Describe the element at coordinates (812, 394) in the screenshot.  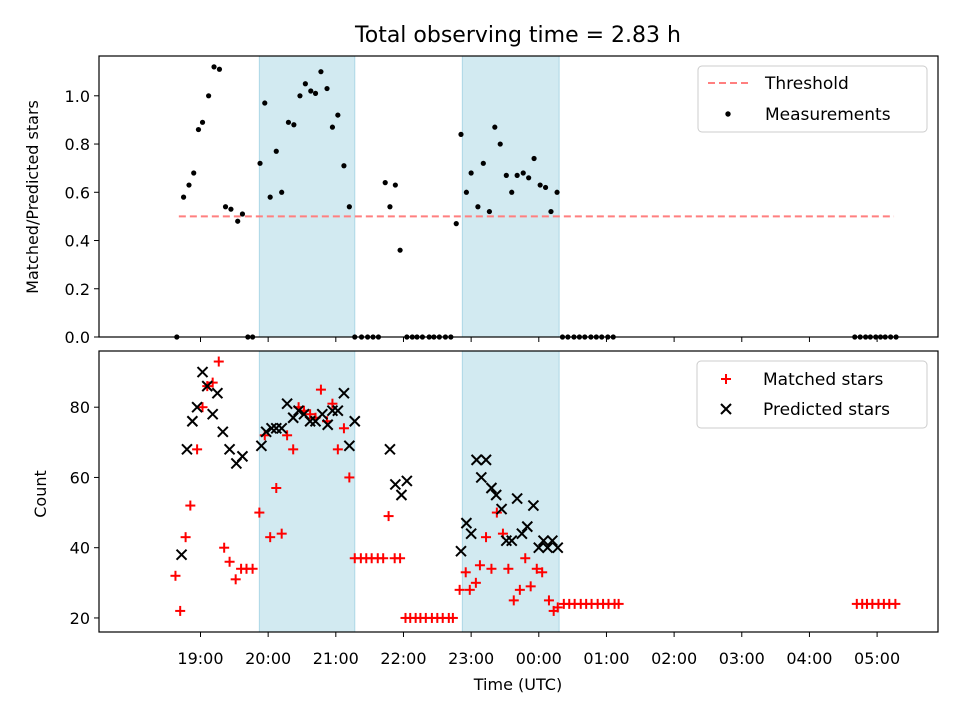
I see `count-legend: Matched stars Predicted stars` at that location.